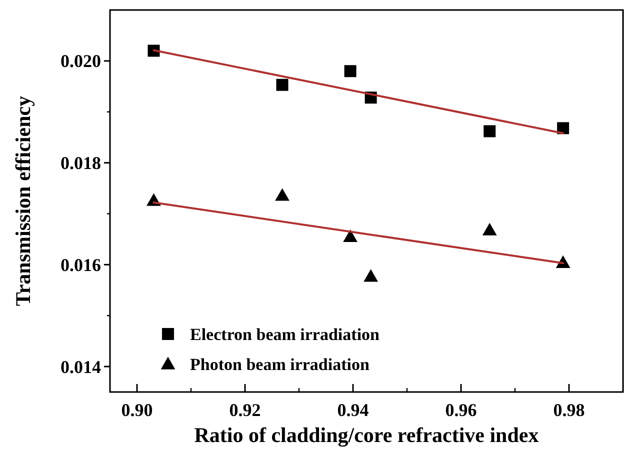  Describe the element at coordinates (80, 163) in the screenshot. I see `y-tick-label: 0.018` at that location.